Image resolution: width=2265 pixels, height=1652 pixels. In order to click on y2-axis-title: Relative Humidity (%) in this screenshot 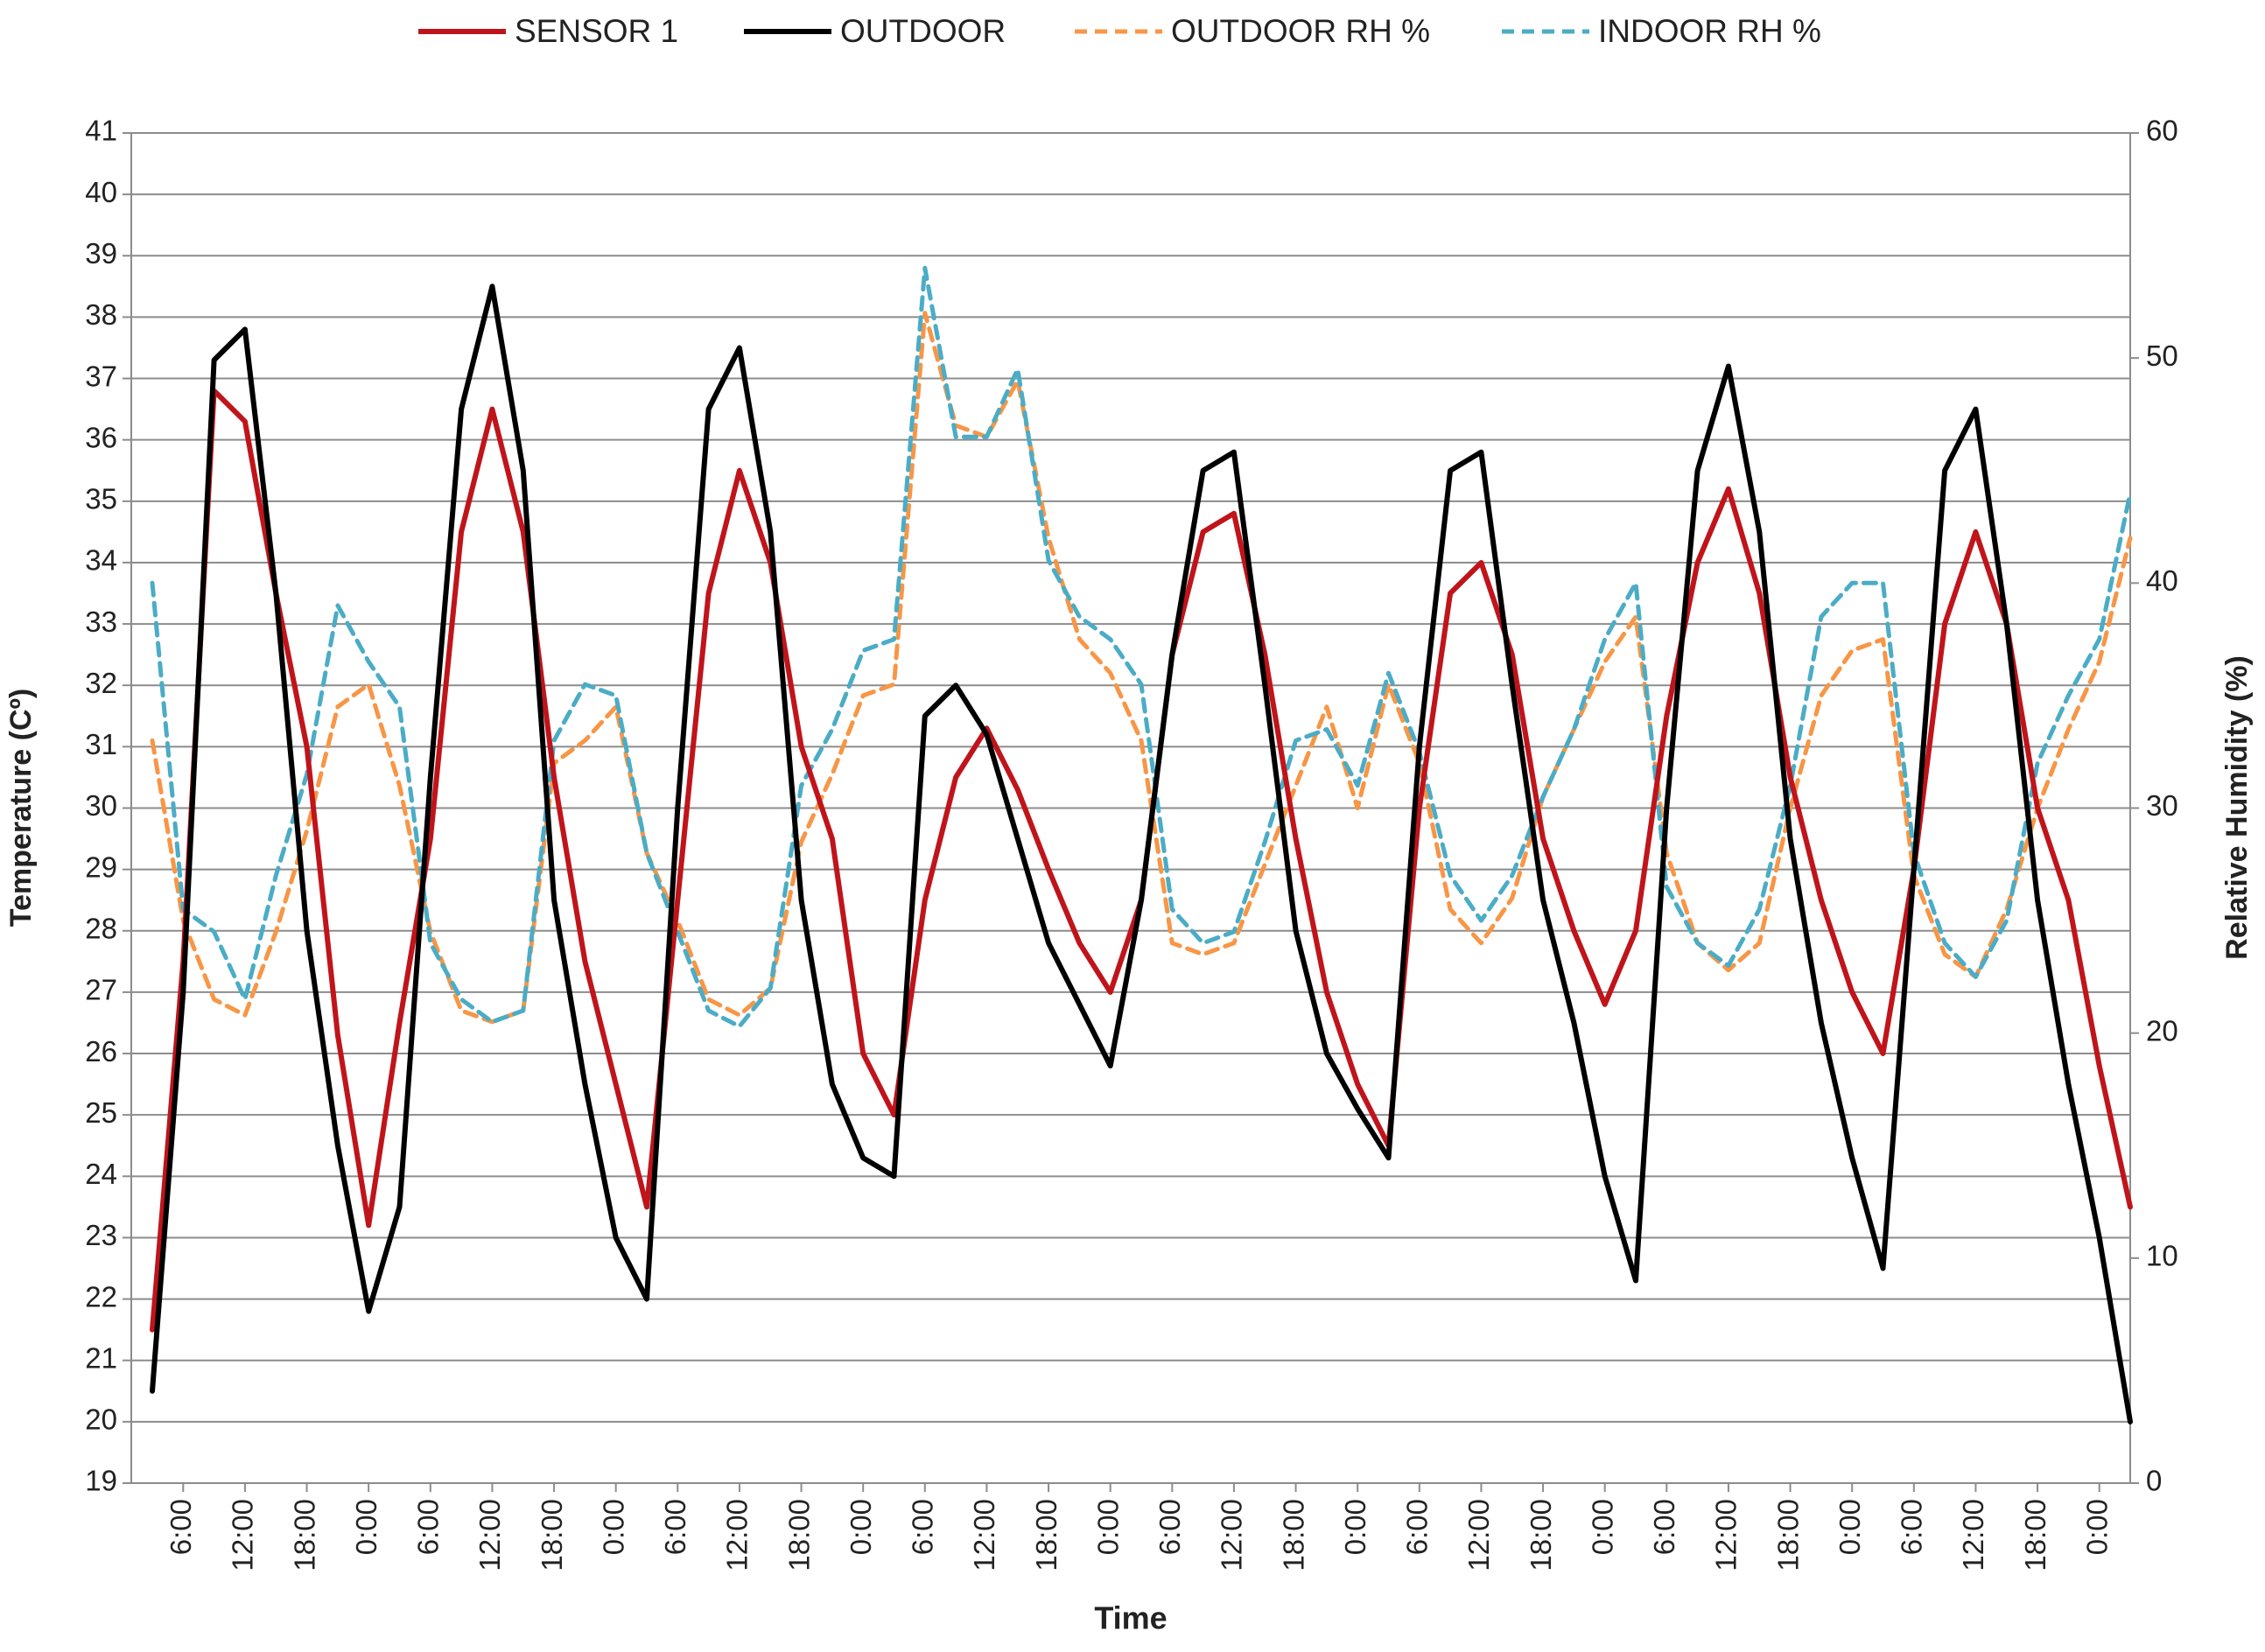, I will do `click(2237, 807)`.